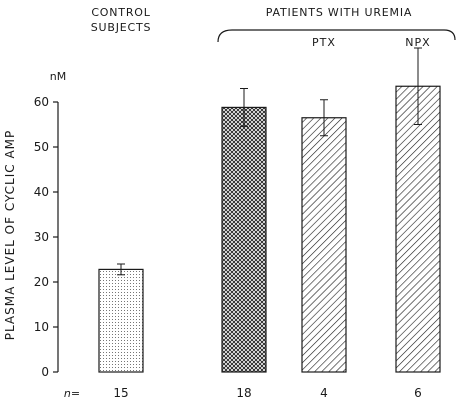 The width and height of the screenshot is (458, 404). I want to click on n-value: 4, so click(324, 393).